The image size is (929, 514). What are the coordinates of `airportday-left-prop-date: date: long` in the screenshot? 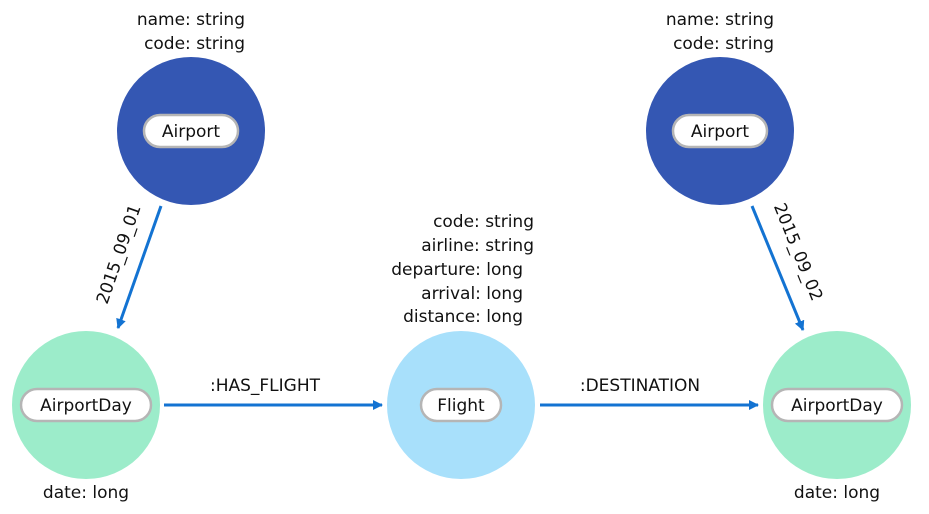 It's located at (86, 493).